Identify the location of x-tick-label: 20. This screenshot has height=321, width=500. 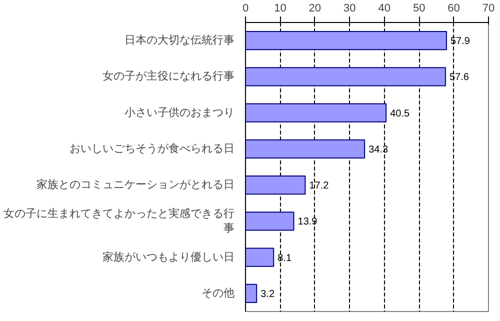
(315, 8).